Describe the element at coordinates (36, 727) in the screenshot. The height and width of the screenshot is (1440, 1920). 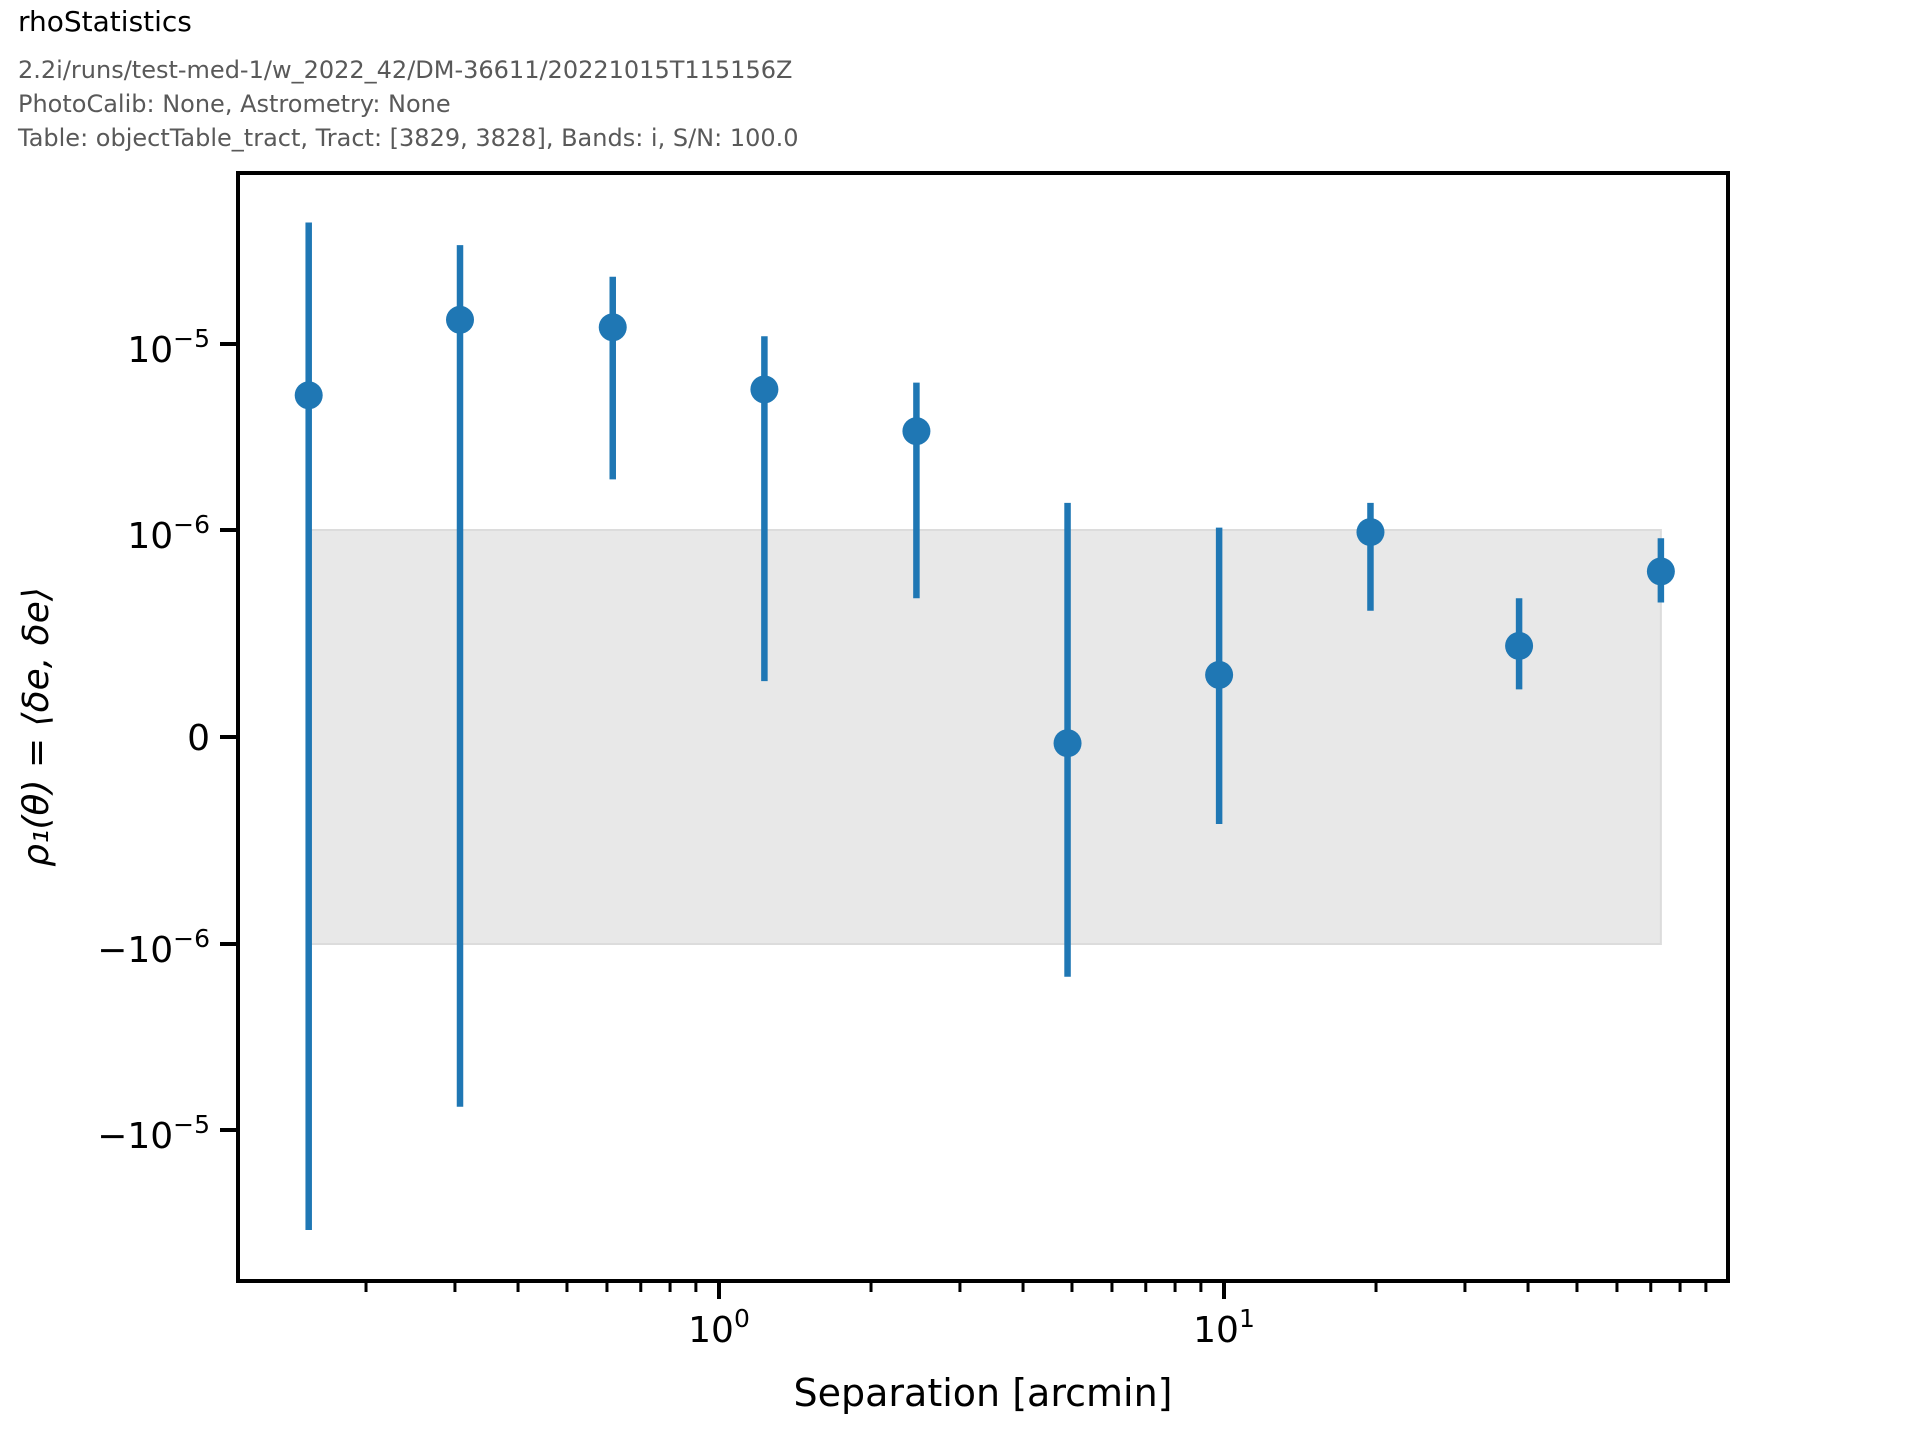
I see `y-axis-title: ρ₁(θ) = ⟨δe, δe⟩` at that location.